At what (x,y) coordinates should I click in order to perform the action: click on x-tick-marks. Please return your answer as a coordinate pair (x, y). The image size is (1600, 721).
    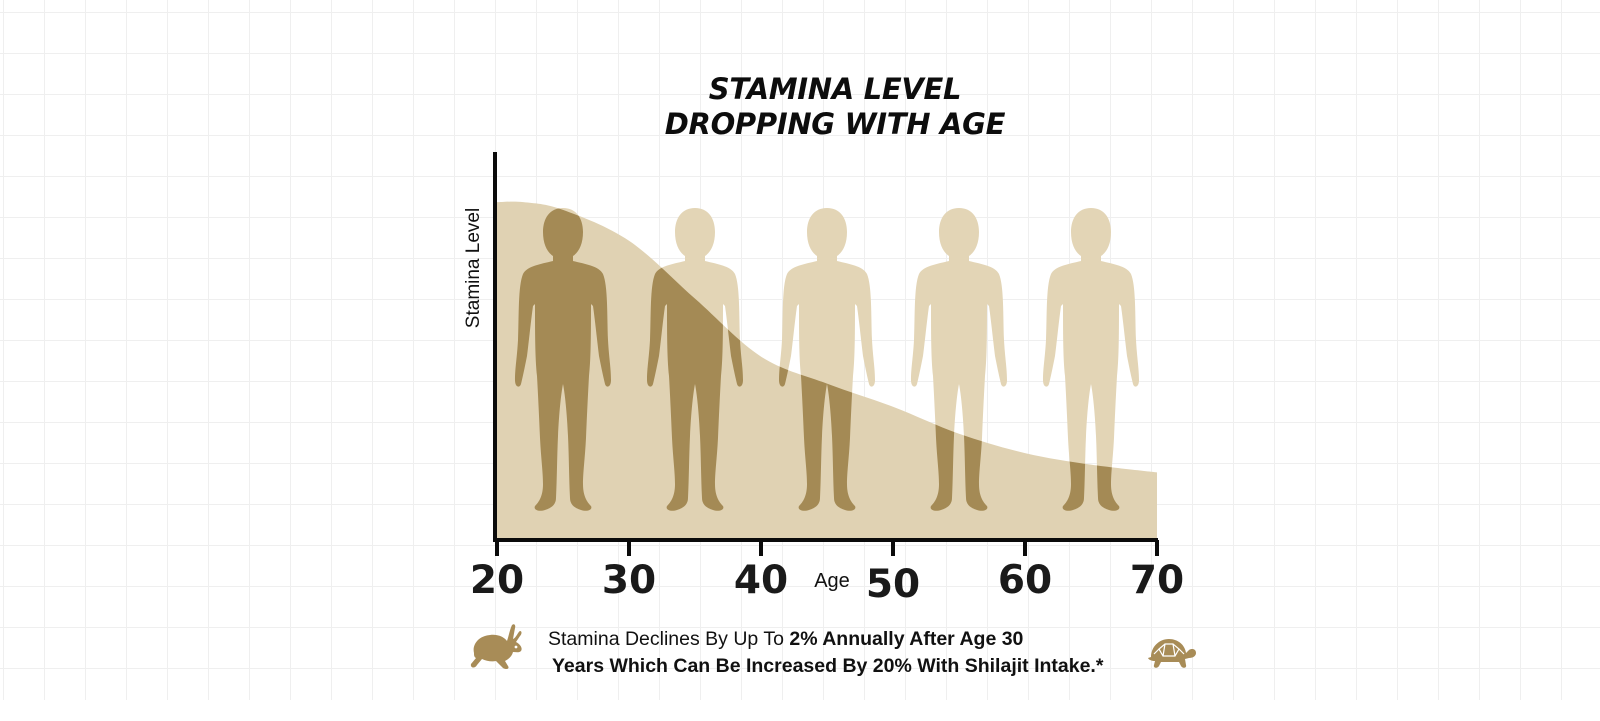
    Looking at the image, I should click on (827, 548).